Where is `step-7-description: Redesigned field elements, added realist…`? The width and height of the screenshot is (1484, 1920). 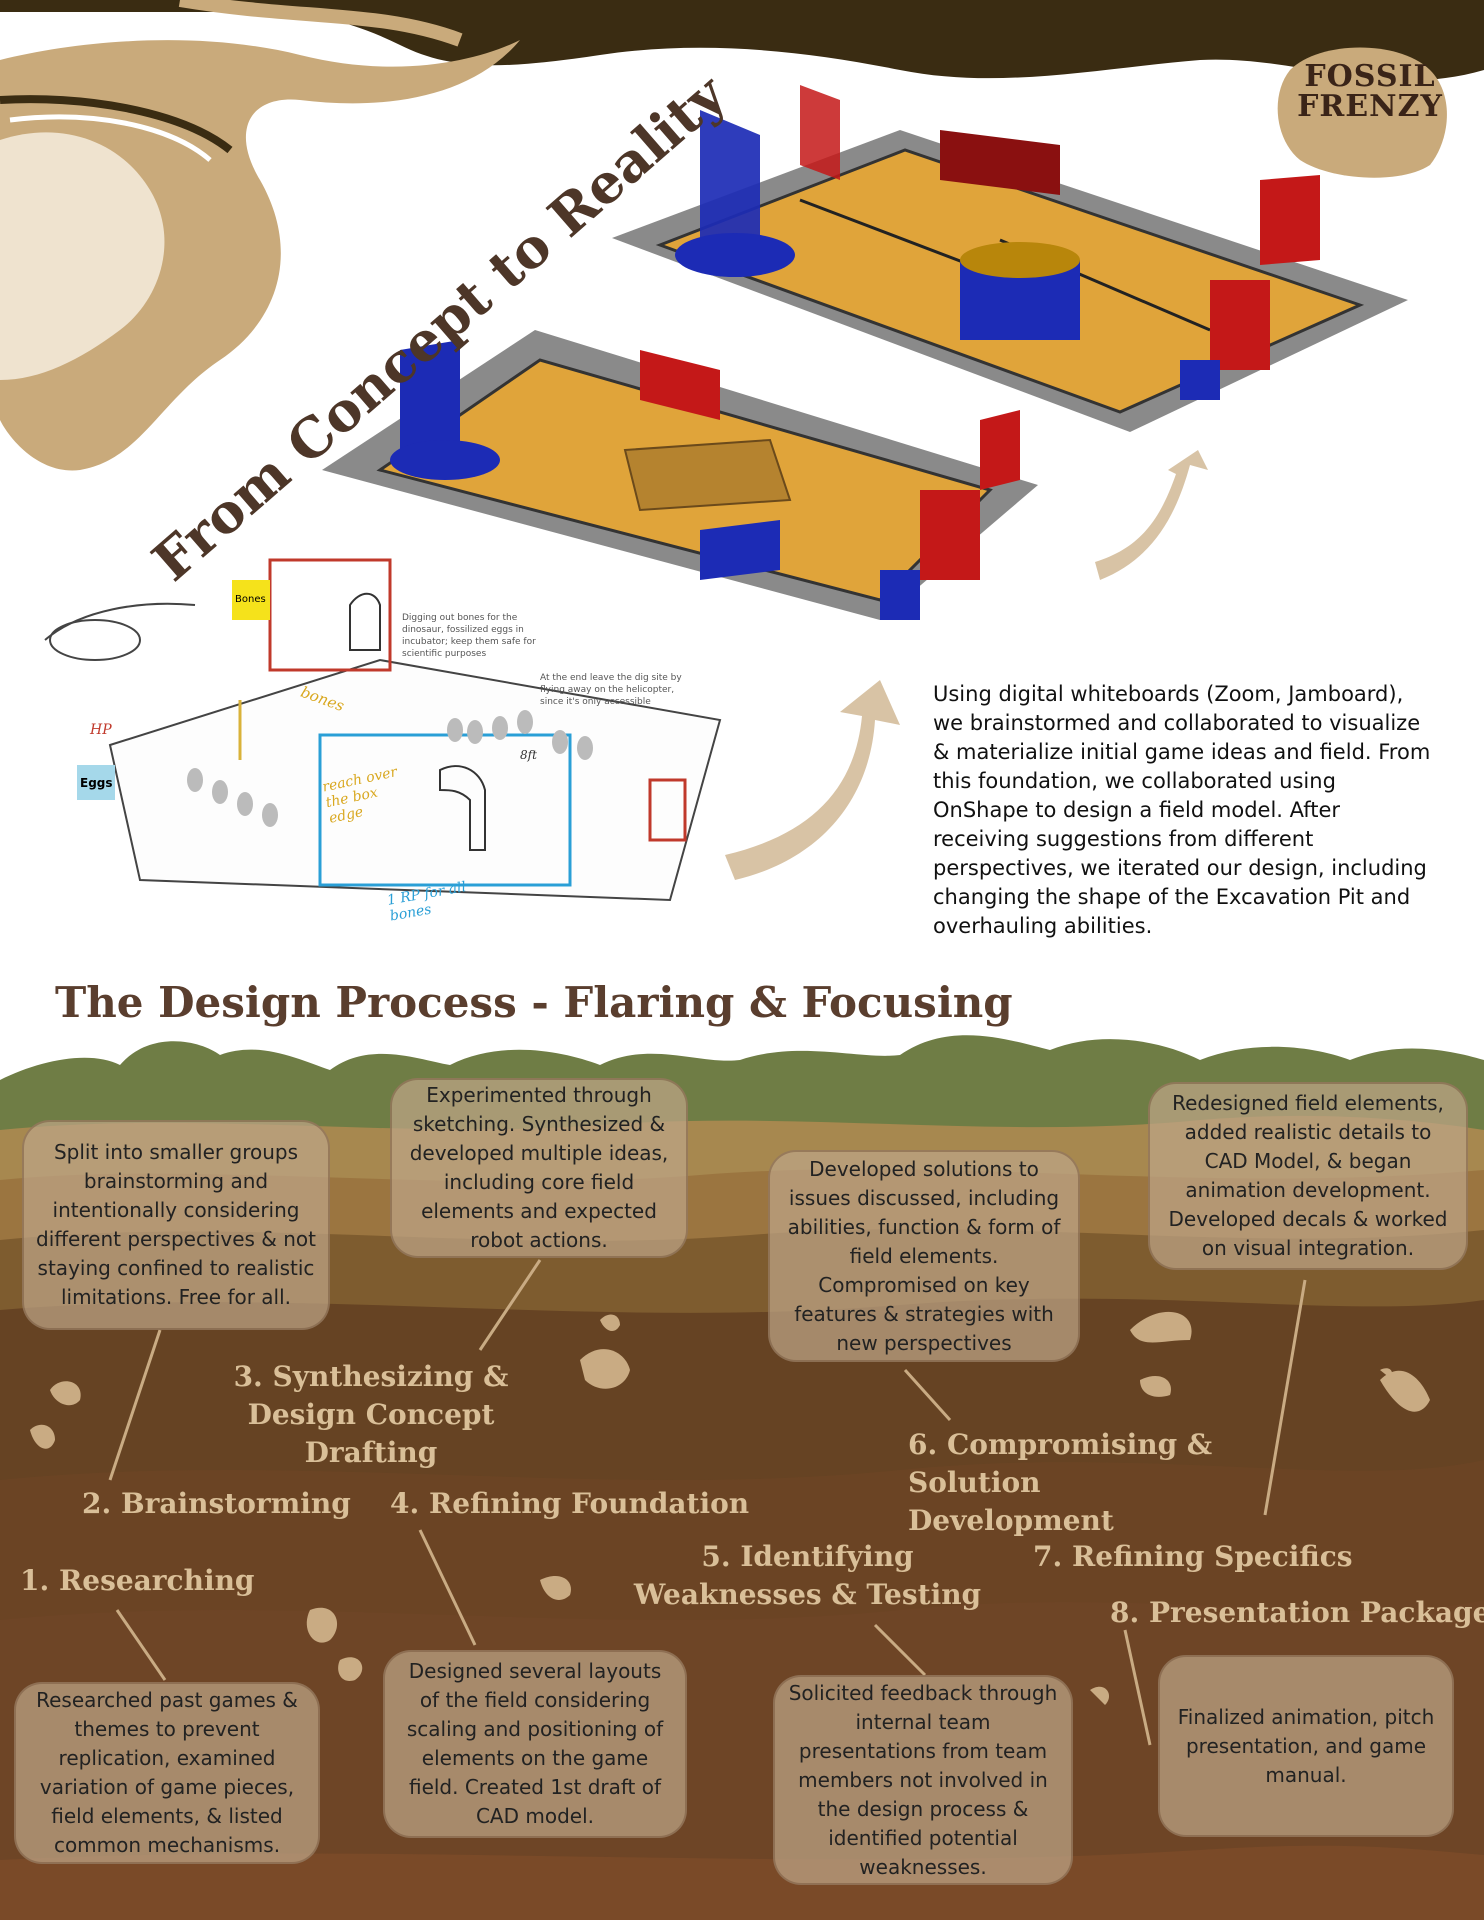 step-7-description: Redesigned field elements, added realist… is located at coordinates (1308, 1176).